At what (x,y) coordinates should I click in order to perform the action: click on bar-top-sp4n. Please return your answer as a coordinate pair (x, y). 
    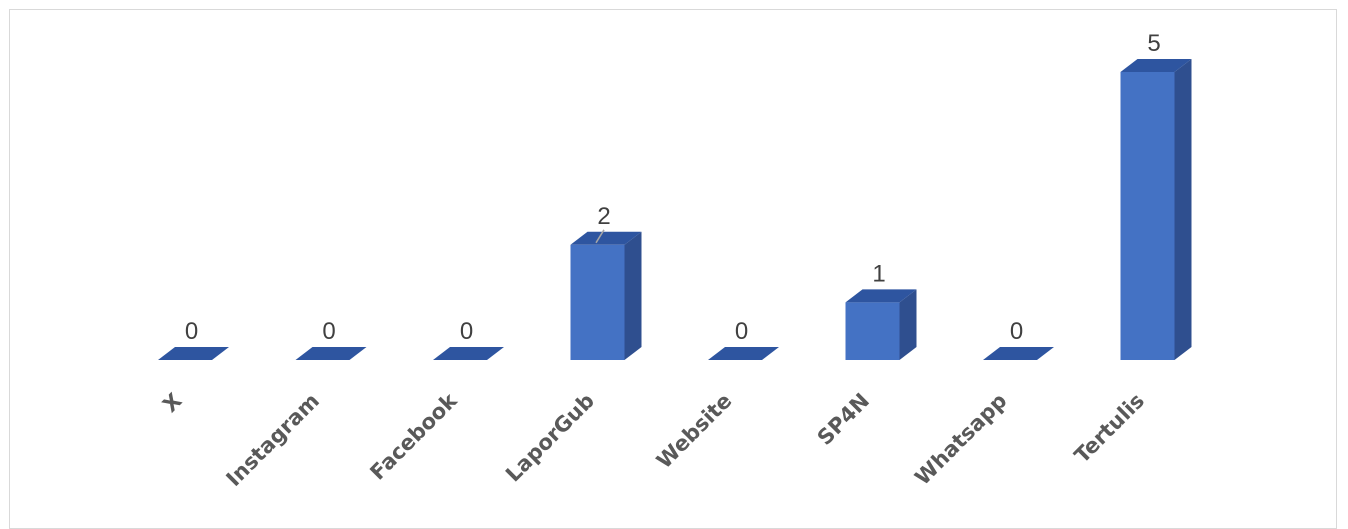
    Looking at the image, I should click on (881, 296).